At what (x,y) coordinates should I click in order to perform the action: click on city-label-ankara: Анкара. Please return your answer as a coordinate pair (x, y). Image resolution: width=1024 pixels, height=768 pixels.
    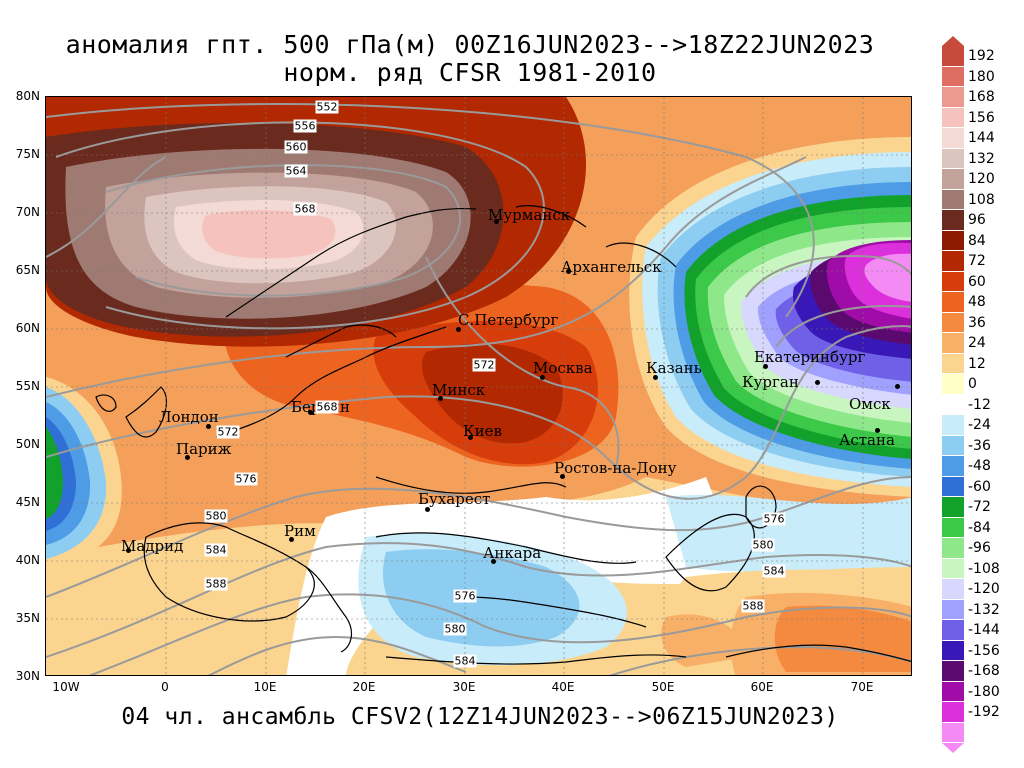
    Looking at the image, I should click on (512, 553).